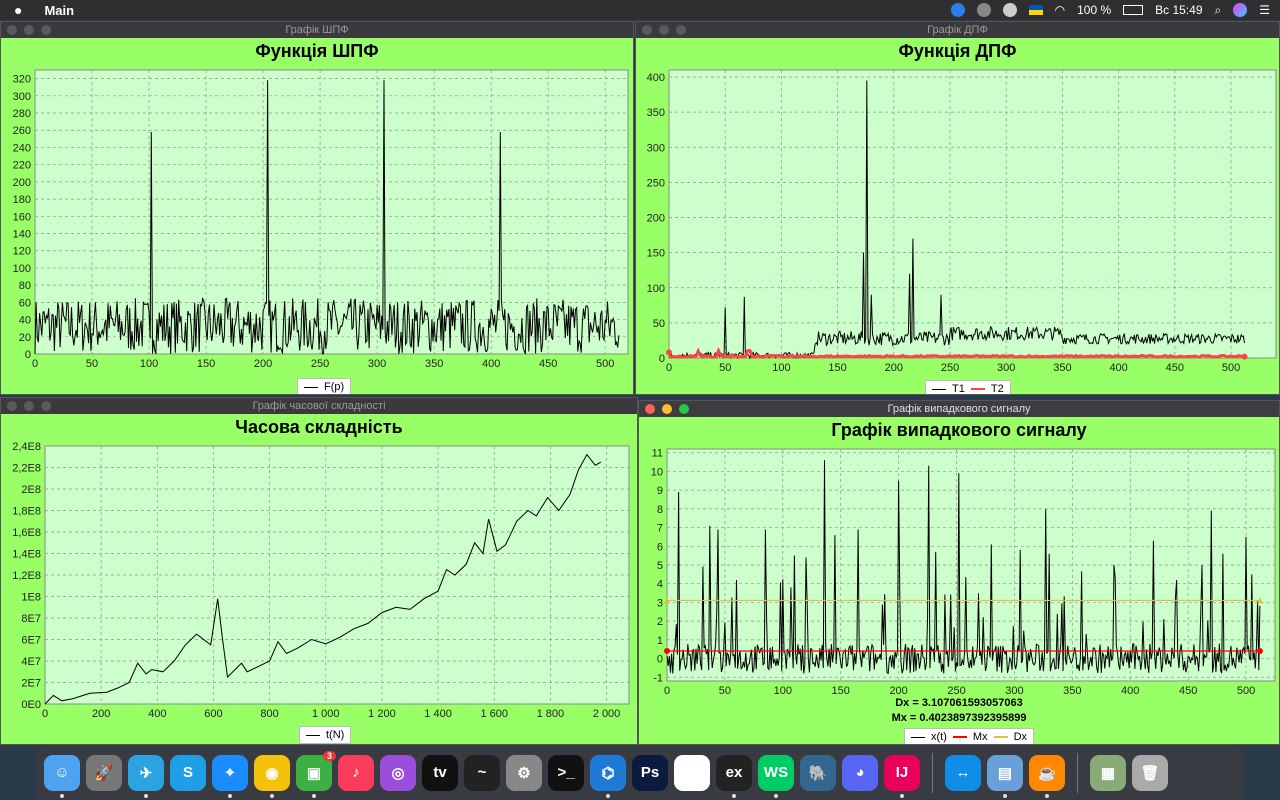  I want to click on y-tick-label: 150, so click(656, 254).